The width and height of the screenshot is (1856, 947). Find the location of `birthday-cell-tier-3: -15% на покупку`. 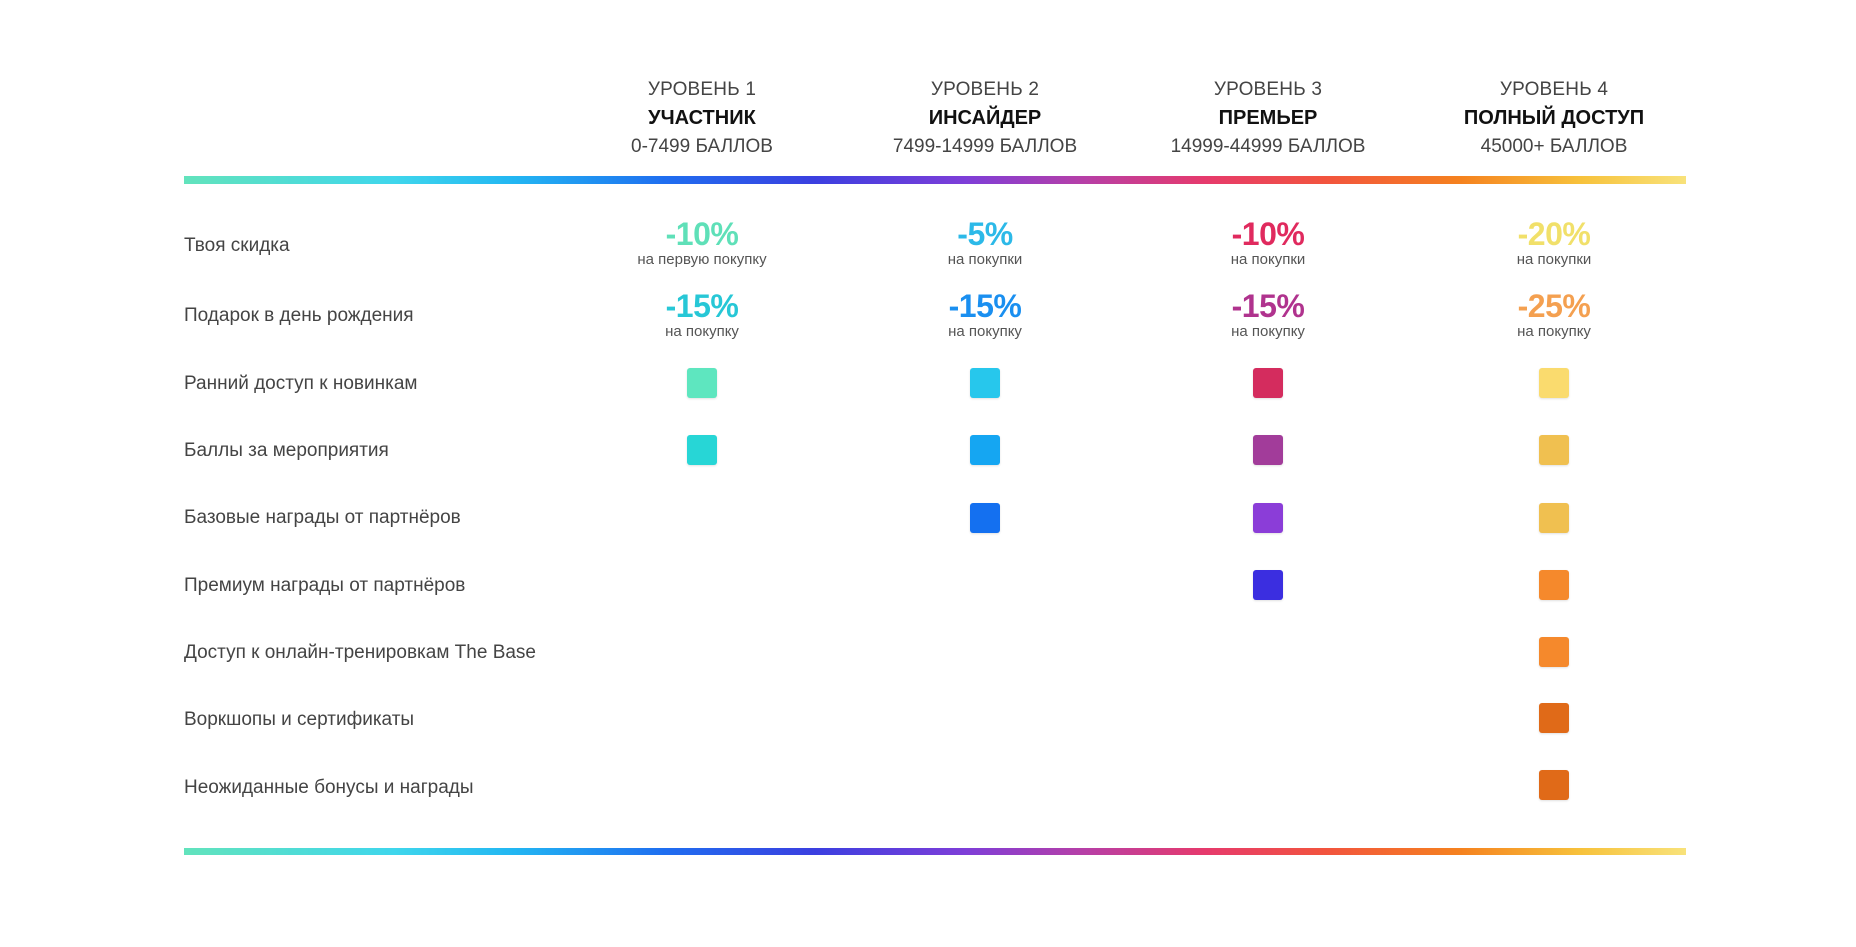

birthday-cell-tier-3: -15% на покупку is located at coordinates (1268, 315).